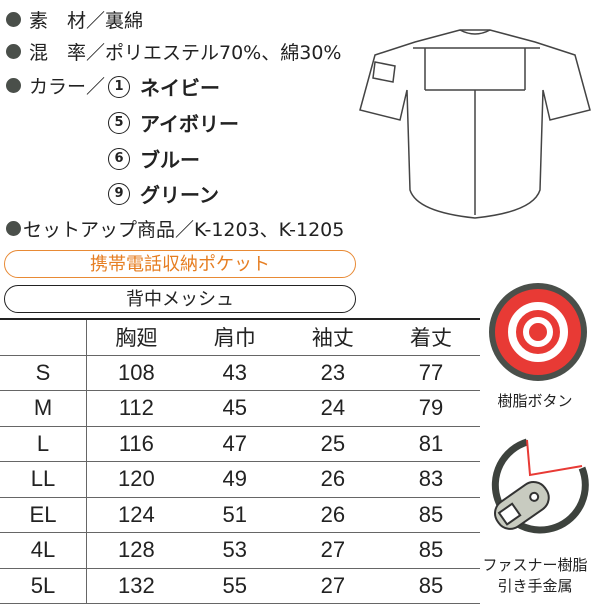 This screenshot has height=604, width=600. What do you see at coordinates (234, 586) in the screenshot?
I see `value-cell: 55` at bounding box center [234, 586].